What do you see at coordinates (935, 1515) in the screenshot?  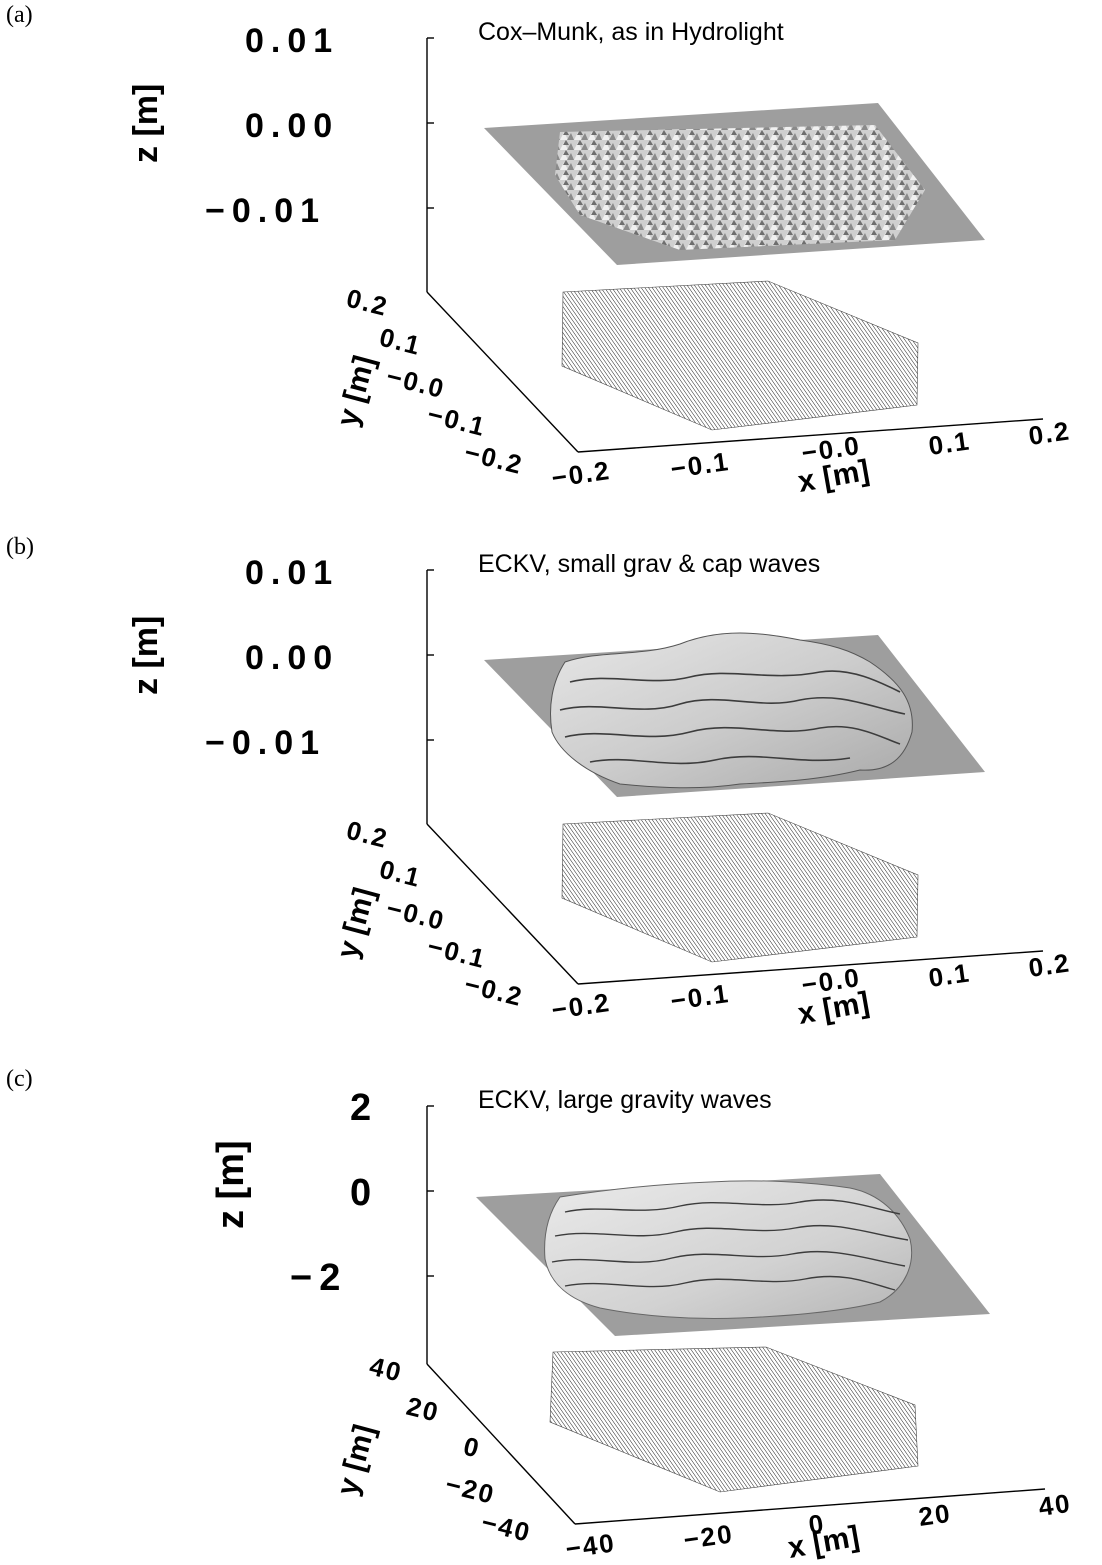 I see `x-tick: 20` at bounding box center [935, 1515].